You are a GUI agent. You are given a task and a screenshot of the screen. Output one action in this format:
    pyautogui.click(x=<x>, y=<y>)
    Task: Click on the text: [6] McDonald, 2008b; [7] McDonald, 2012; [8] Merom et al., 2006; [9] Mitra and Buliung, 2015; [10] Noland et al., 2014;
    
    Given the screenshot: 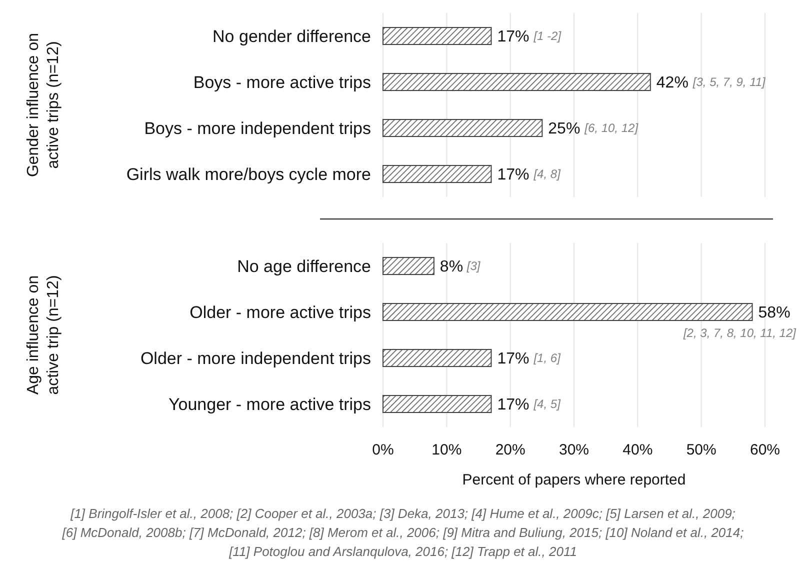 What is the action you would take?
    pyautogui.click(x=402, y=532)
    